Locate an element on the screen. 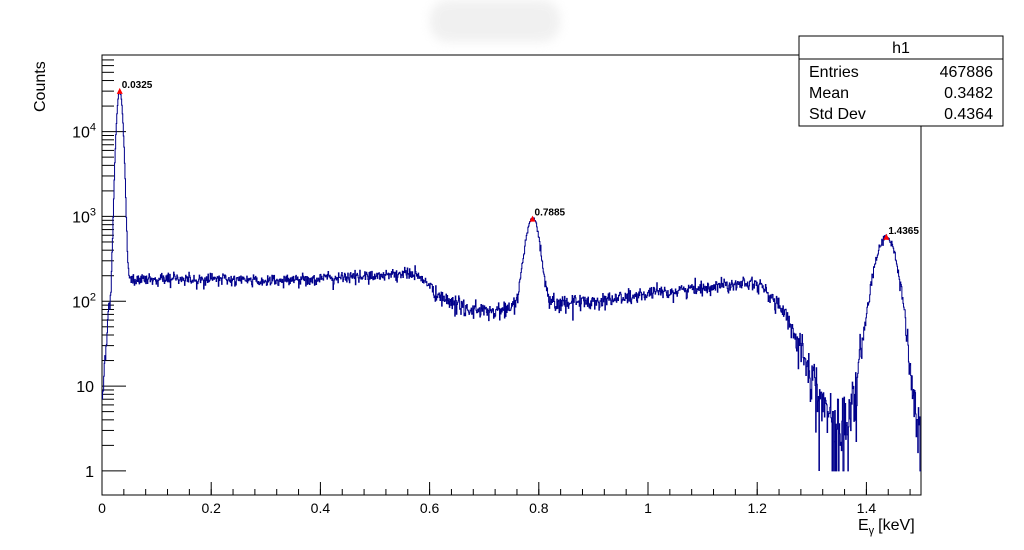 This screenshot has height=550, width=1024. stats-stddev-value: 0.4364 is located at coordinates (968, 114).